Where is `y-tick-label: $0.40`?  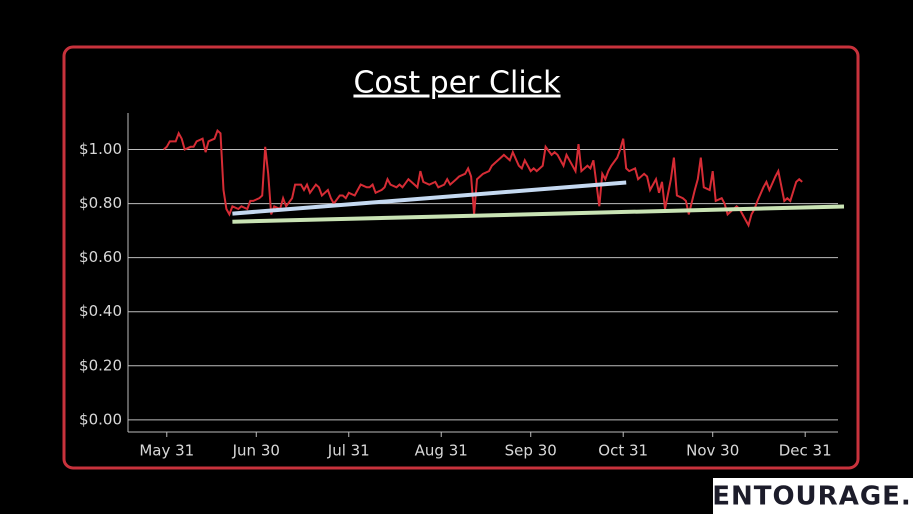 y-tick-label: $0.40 is located at coordinates (100, 311).